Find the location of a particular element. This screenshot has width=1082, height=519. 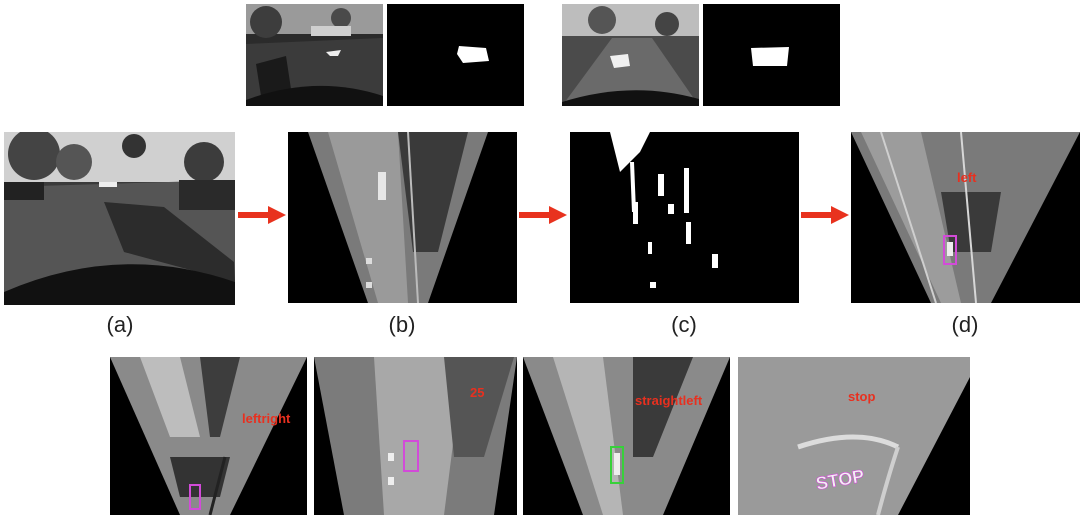

caption-c: (c) is located at coordinates (684, 324).